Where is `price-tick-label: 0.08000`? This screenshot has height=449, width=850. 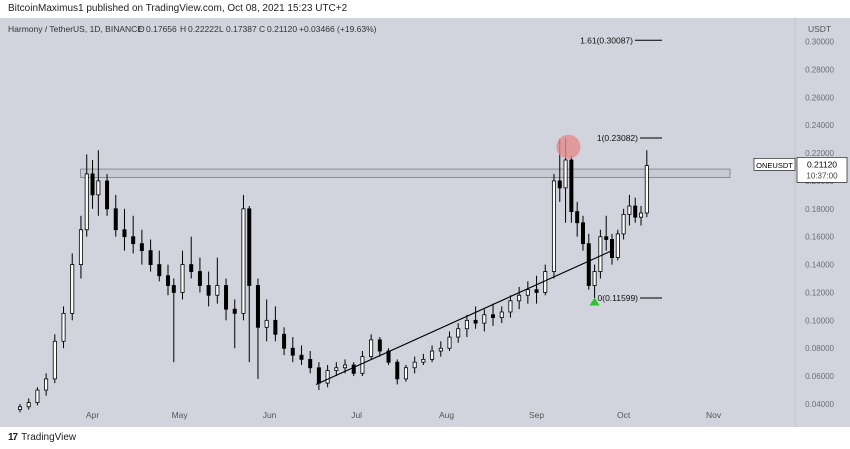 price-tick-label: 0.08000 is located at coordinates (819, 348).